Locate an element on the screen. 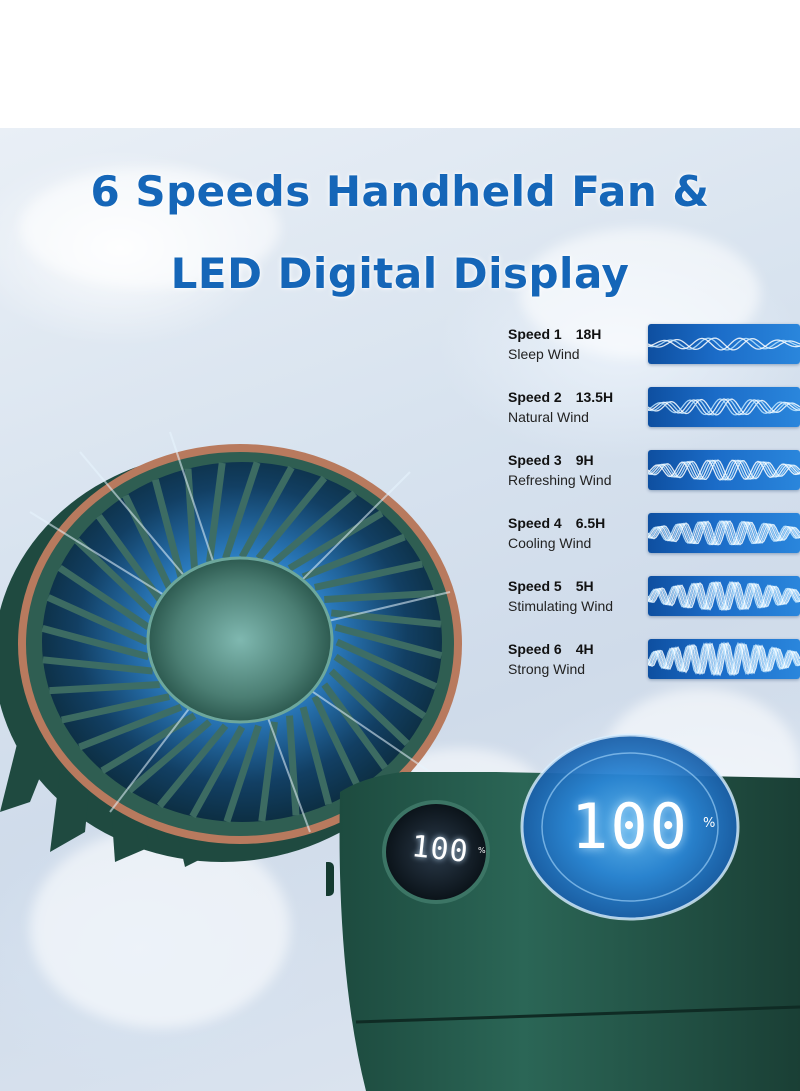 This screenshot has width=800, height=1091. speed-name: Speed 1 is located at coordinates (535, 334).